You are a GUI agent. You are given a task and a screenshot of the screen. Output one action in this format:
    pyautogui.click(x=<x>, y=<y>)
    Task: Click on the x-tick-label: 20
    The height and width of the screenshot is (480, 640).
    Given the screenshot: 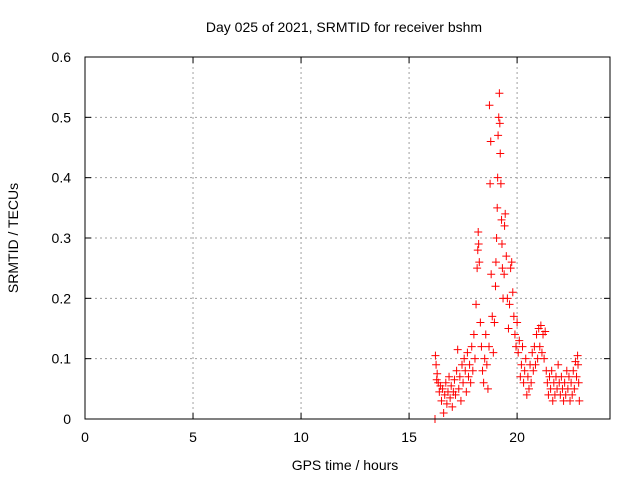 What is the action you would take?
    pyautogui.click(x=517, y=437)
    